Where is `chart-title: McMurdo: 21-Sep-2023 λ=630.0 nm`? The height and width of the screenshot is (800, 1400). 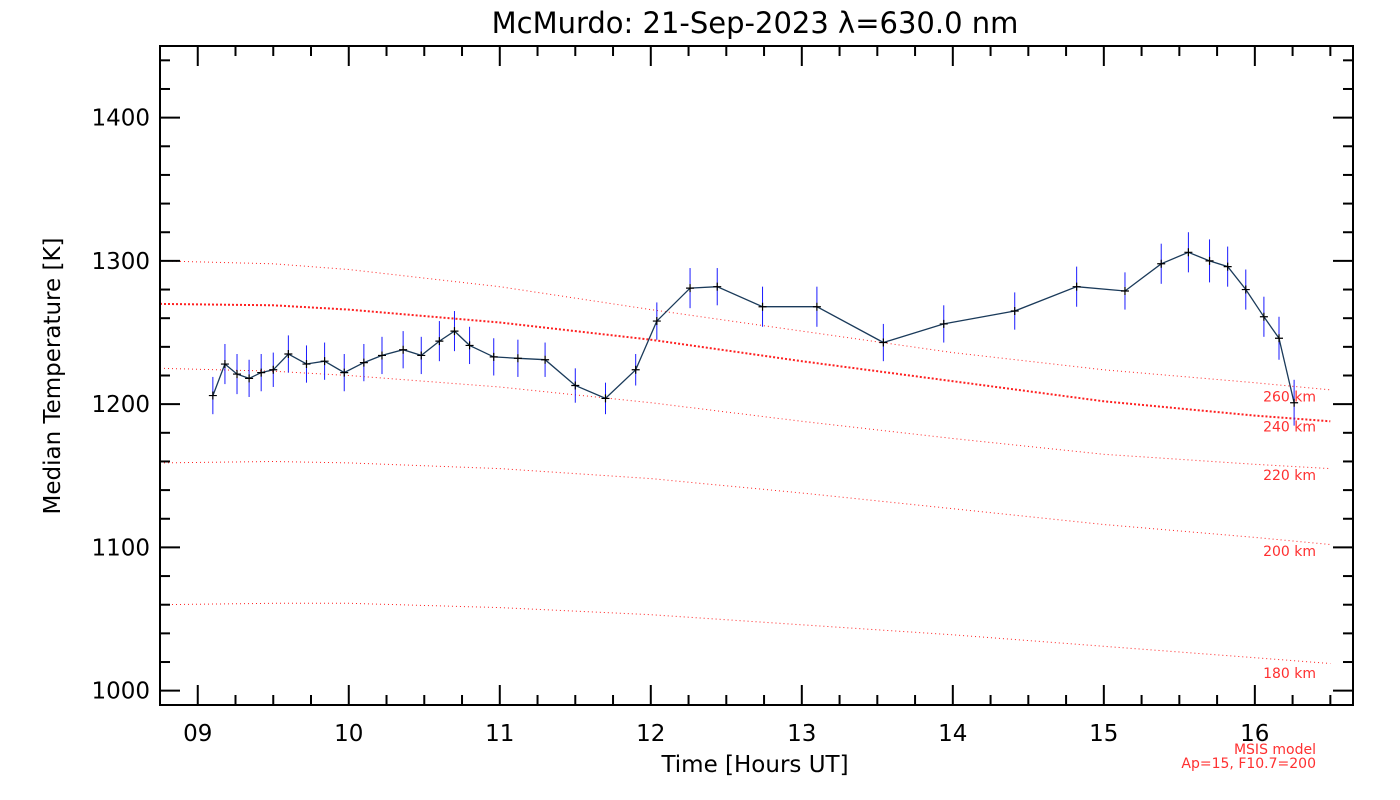 chart-title: McMurdo: 21-Sep-2023 λ=630.0 nm is located at coordinates (755, 23).